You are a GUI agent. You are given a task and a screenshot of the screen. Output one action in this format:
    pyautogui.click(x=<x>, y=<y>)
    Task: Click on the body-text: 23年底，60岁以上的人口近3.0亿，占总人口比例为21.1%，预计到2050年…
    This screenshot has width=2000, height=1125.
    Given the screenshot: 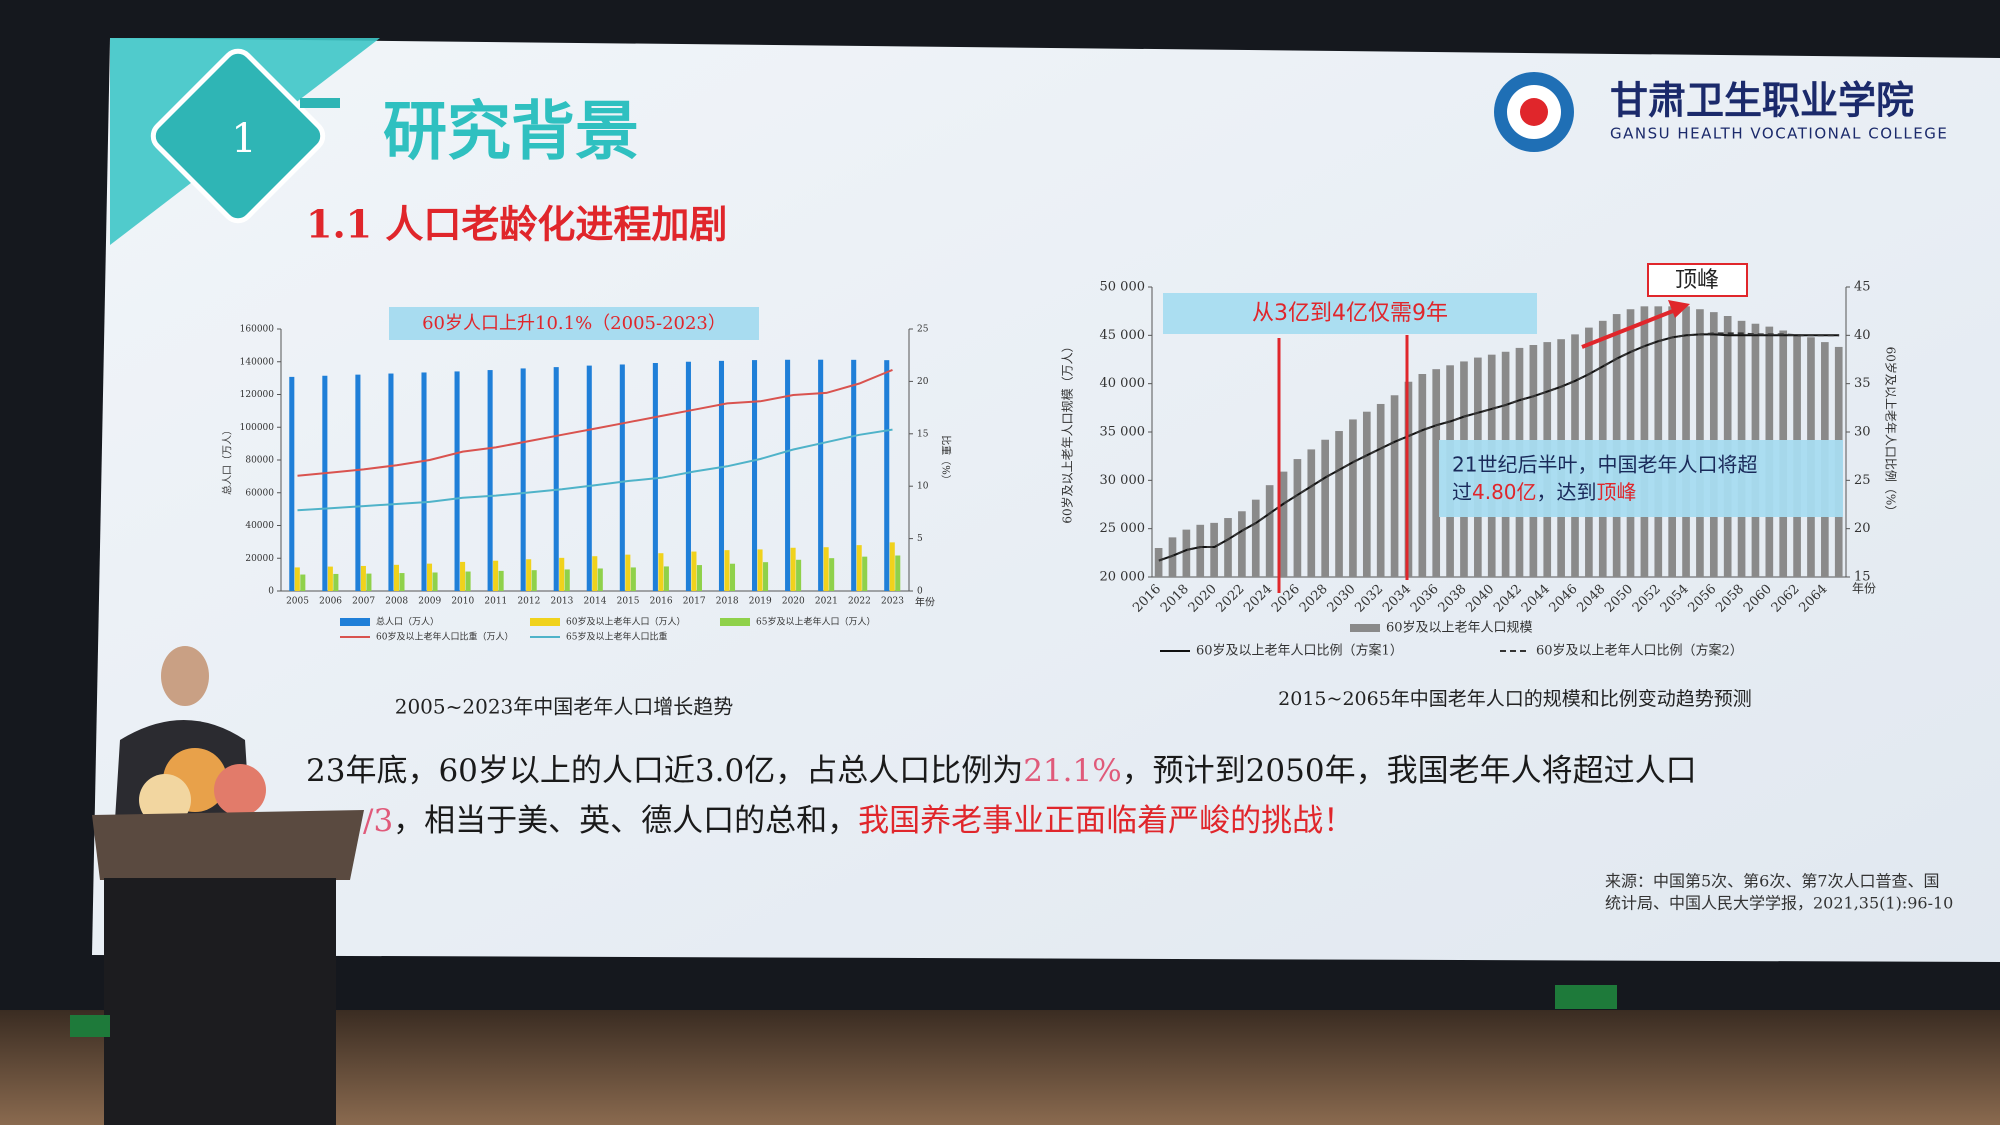 What is the action you would take?
    pyautogui.click(x=1001, y=796)
    